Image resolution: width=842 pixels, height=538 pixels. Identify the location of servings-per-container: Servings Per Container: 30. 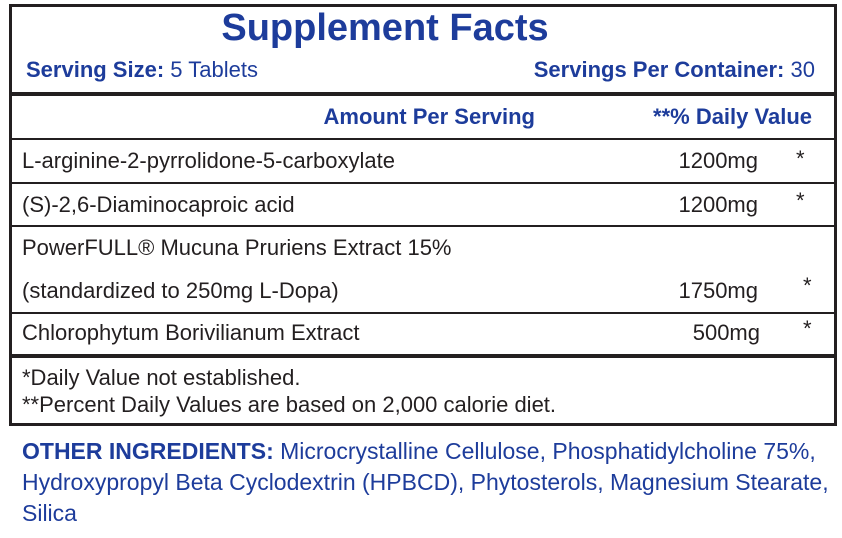
(674, 70).